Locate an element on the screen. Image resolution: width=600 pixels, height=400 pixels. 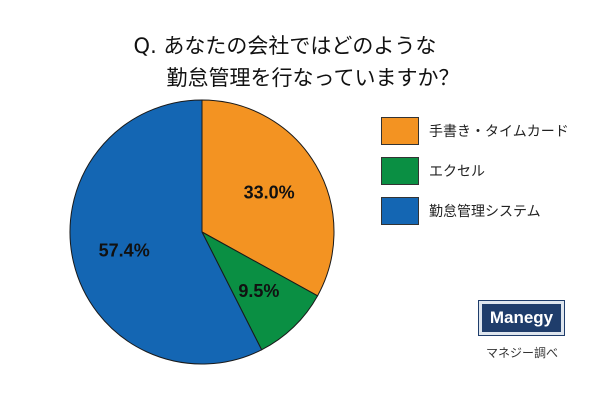
pie-slice-excel is located at coordinates (259, 290).